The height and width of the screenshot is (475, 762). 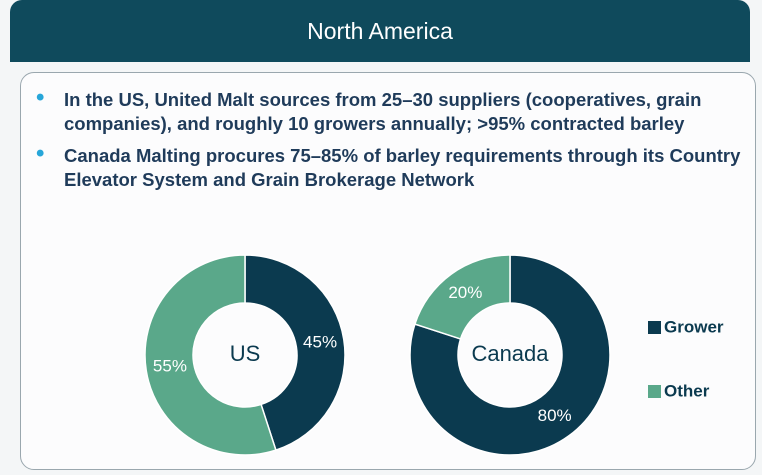 I want to click on data-label: 80%, so click(x=555, y=415).